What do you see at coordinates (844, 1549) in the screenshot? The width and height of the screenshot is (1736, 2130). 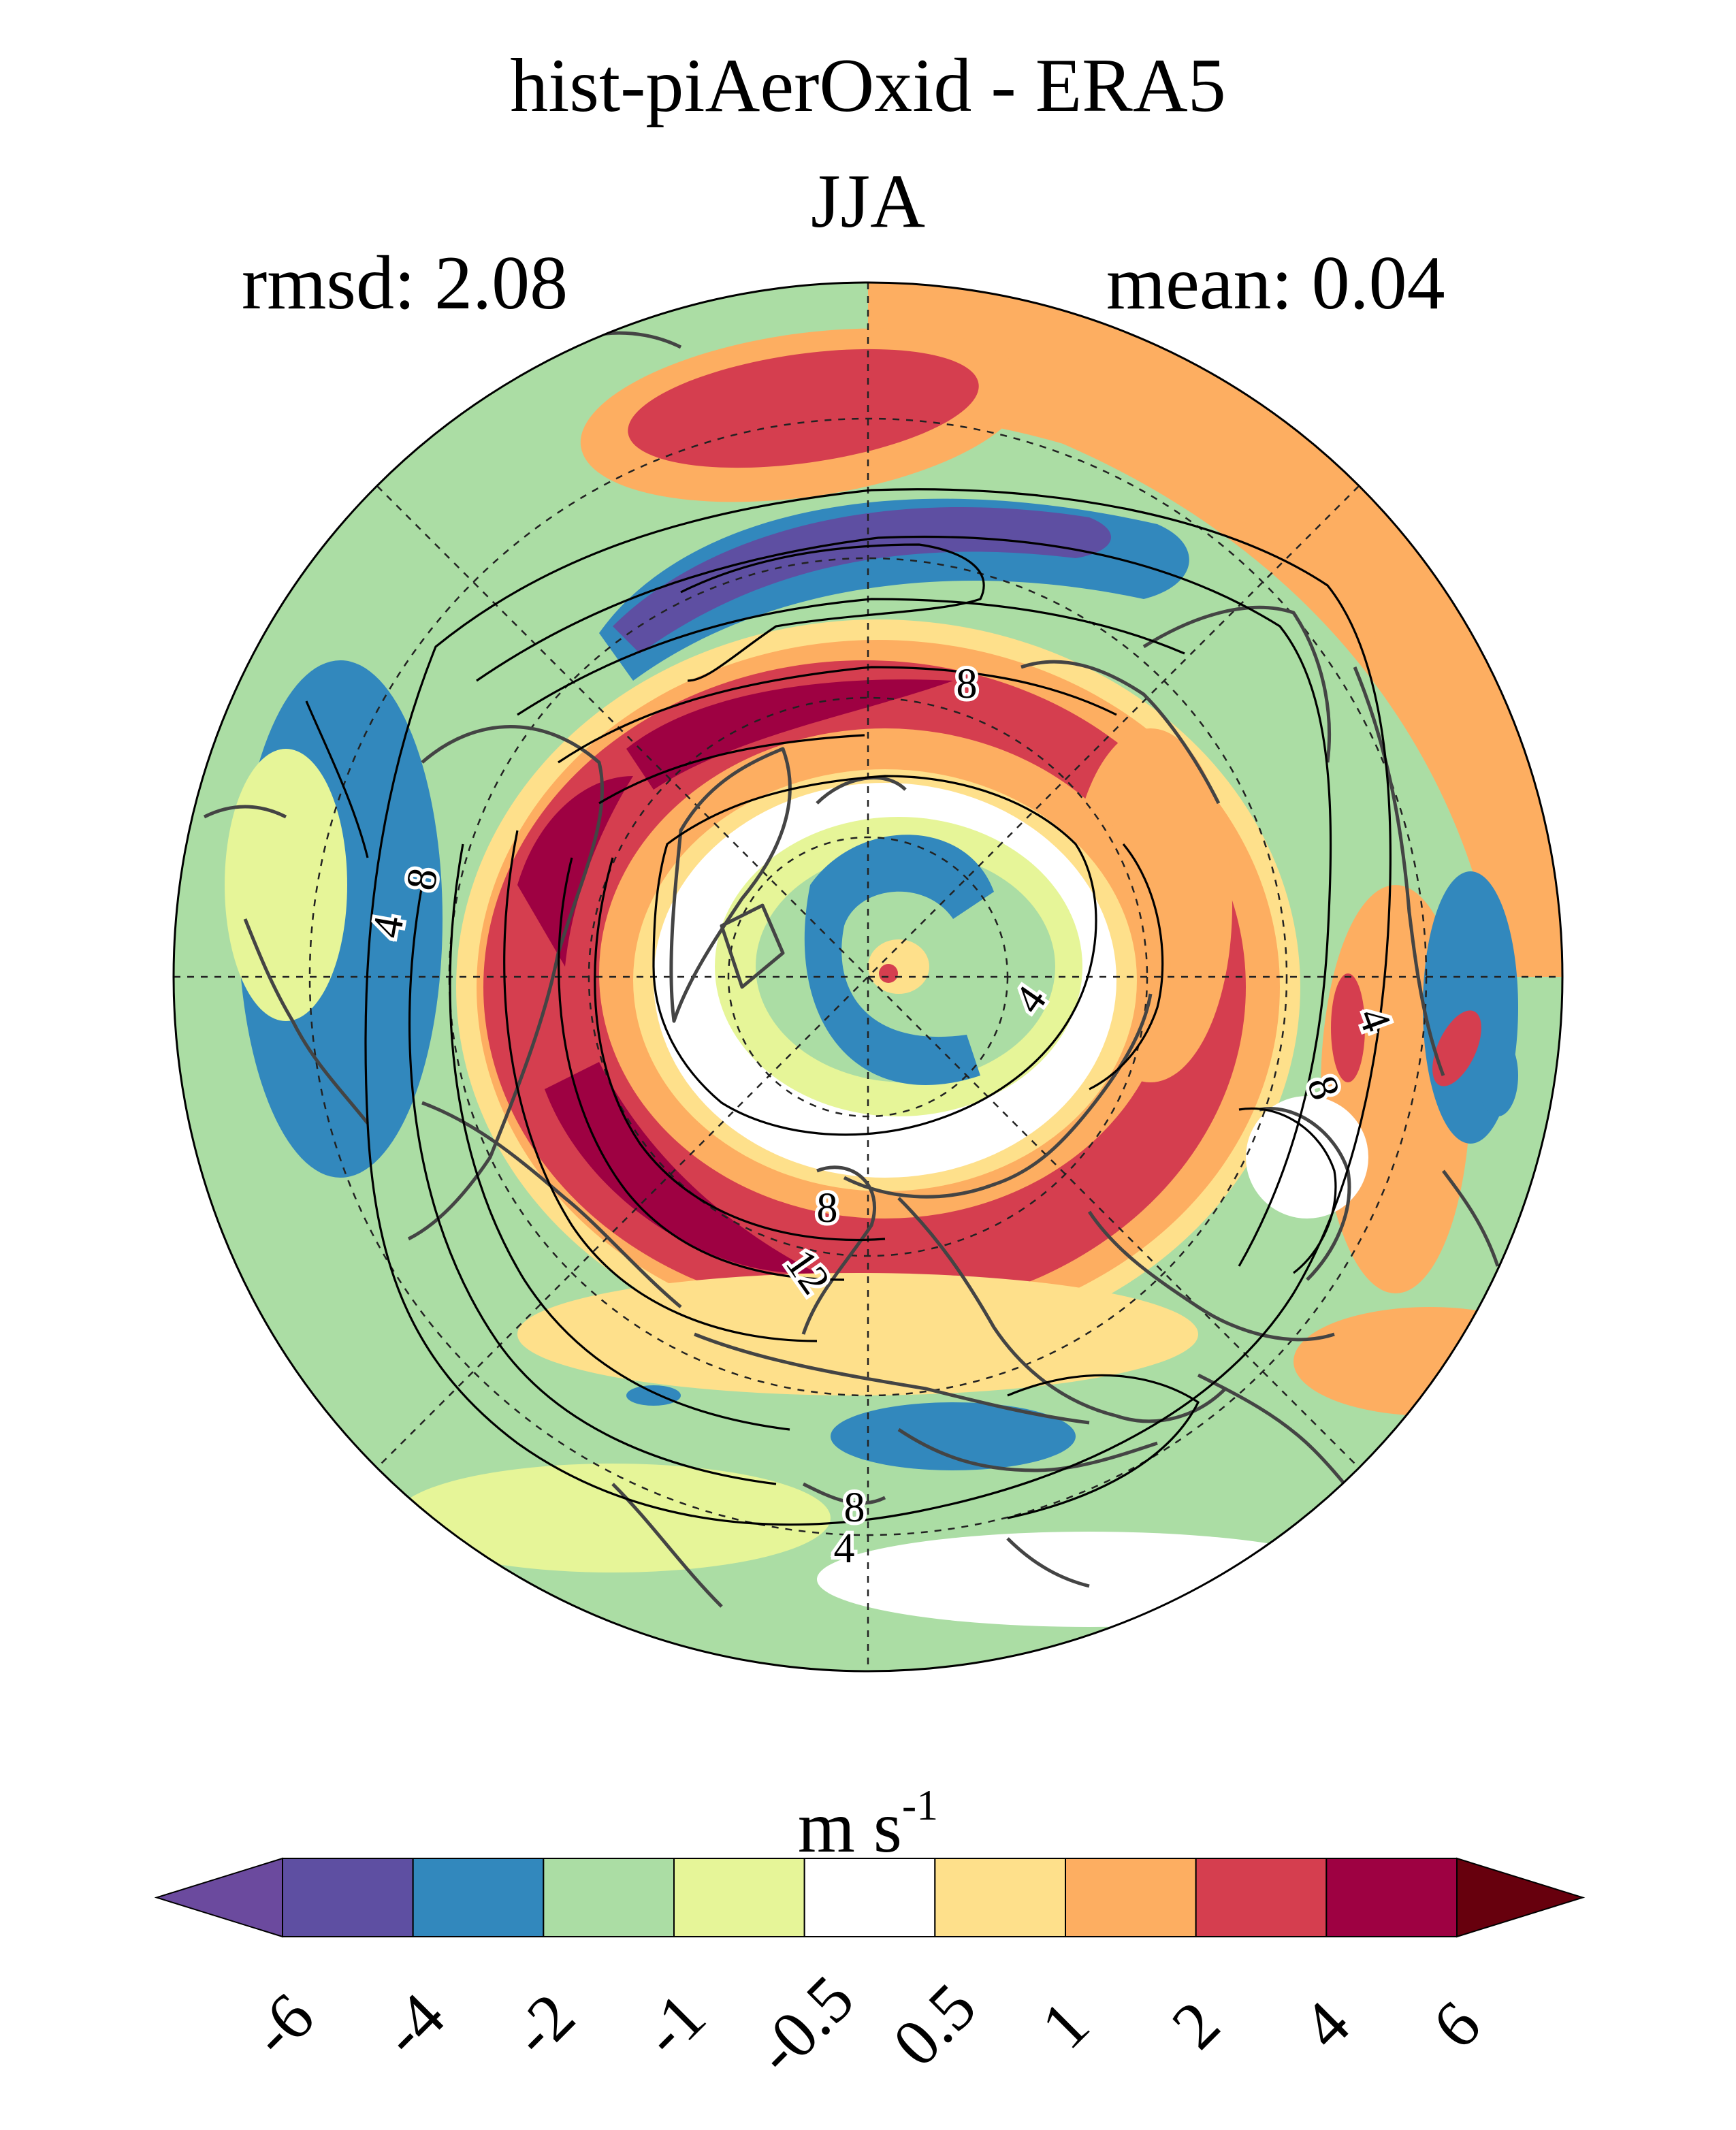 I see `contour-label: 4` at bounding box center [844, 1549].